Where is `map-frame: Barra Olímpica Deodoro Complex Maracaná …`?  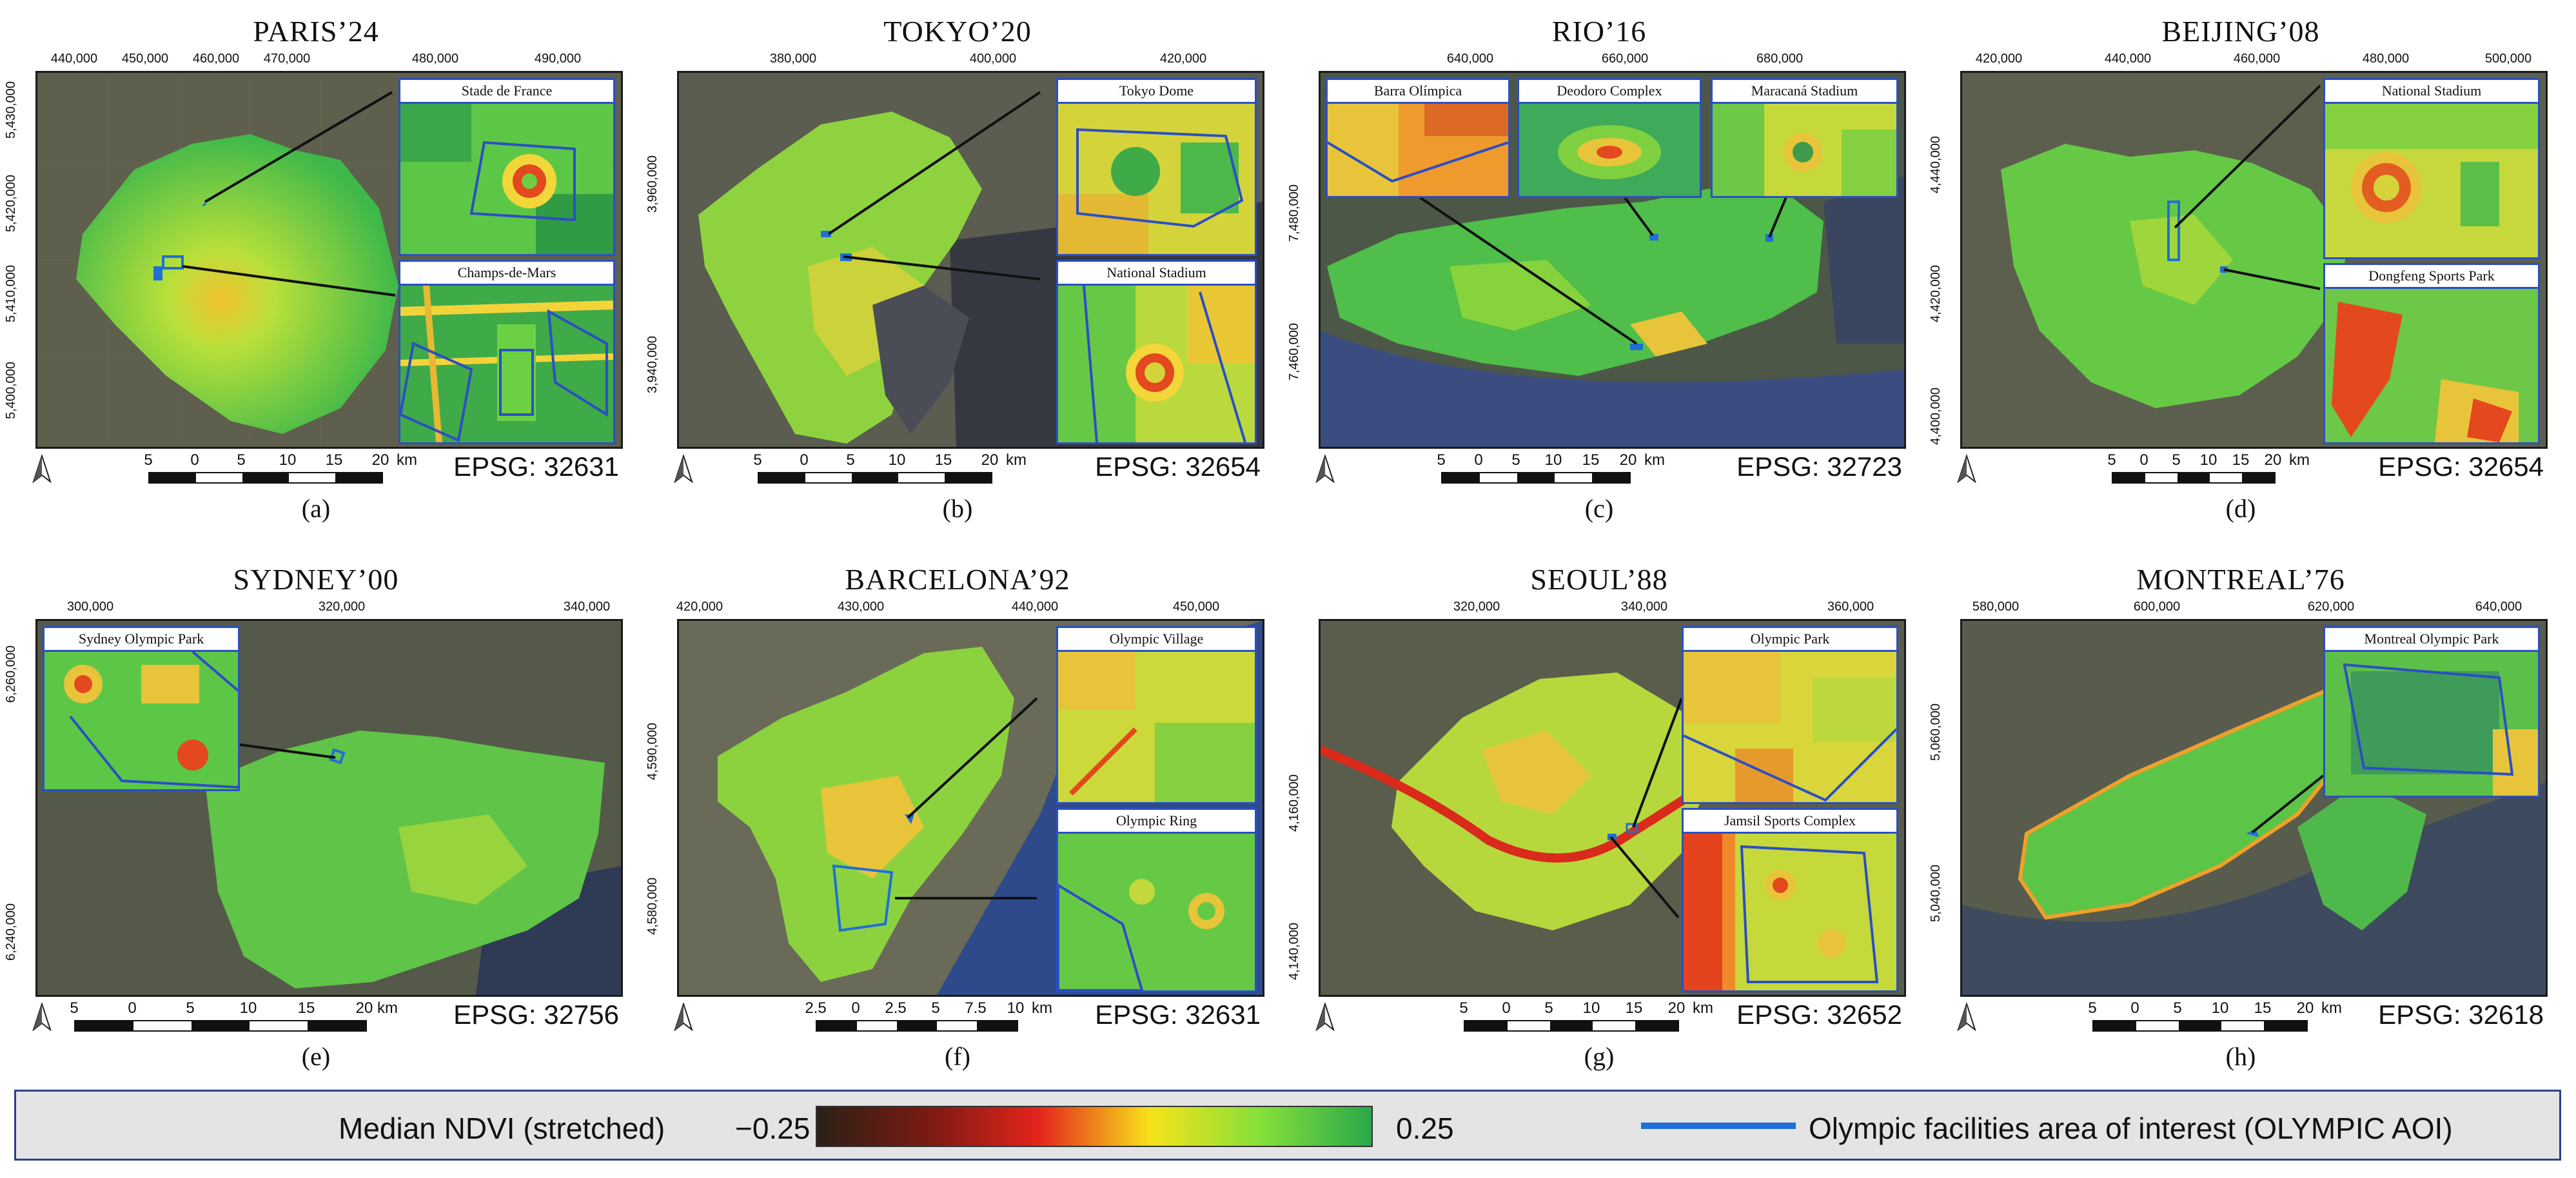
map-frame: Barra Olímpica Deodoro Complex Maracaná … is located at coordinates (1612, 260).